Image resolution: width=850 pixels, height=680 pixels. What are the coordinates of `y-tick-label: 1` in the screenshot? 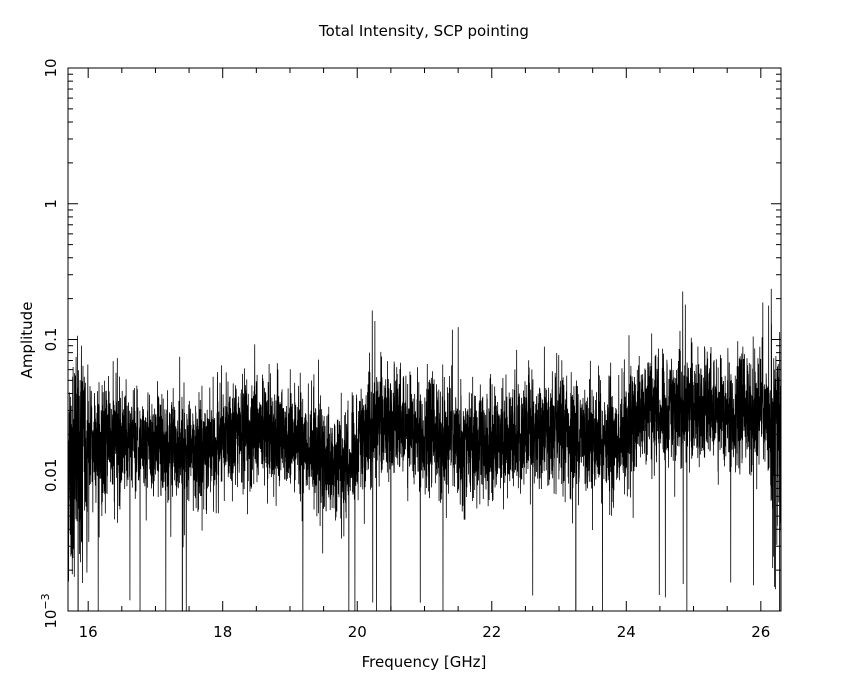 It's located at (51, 204).